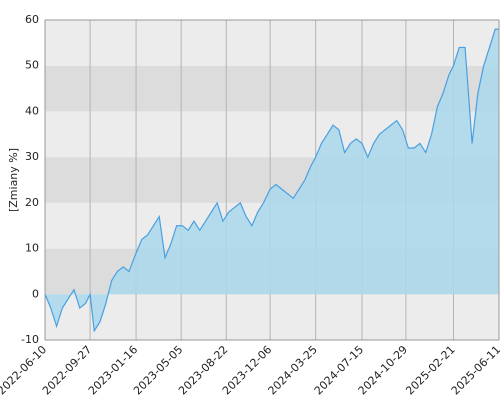  Describe the element at coordinates (32, 202) in the screenshot. I see `y-tick-label: 20` at that location.